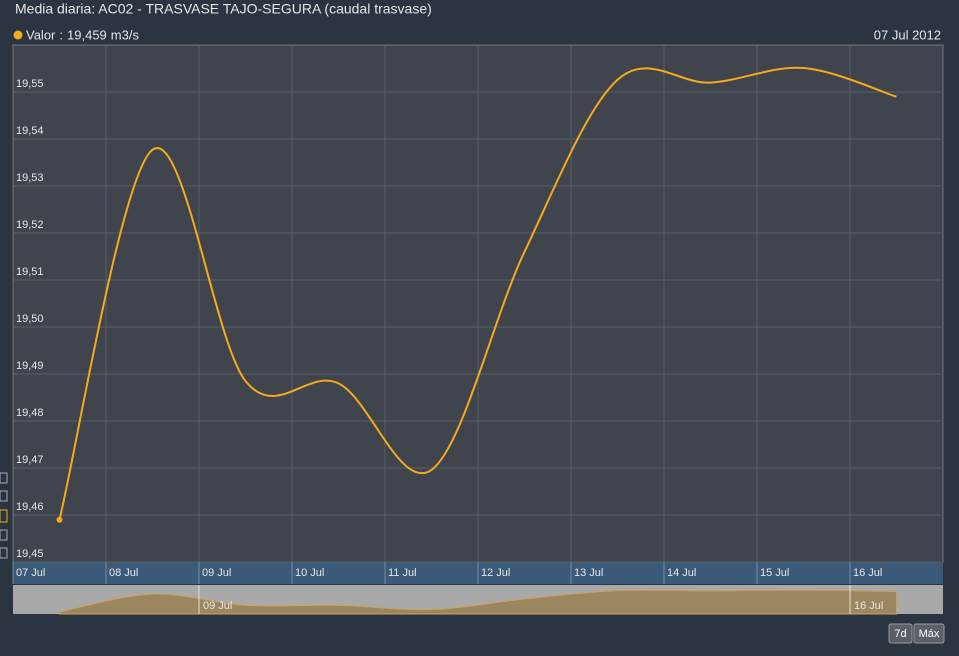  I want to click on point, so click(59, 519).